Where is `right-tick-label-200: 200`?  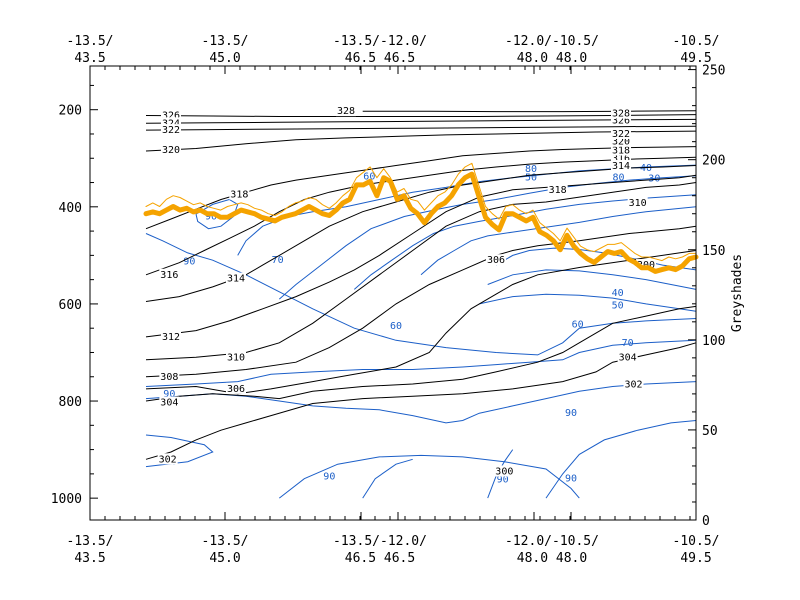
right-tick-label-200: 200 is located at coordinates (713, 161).